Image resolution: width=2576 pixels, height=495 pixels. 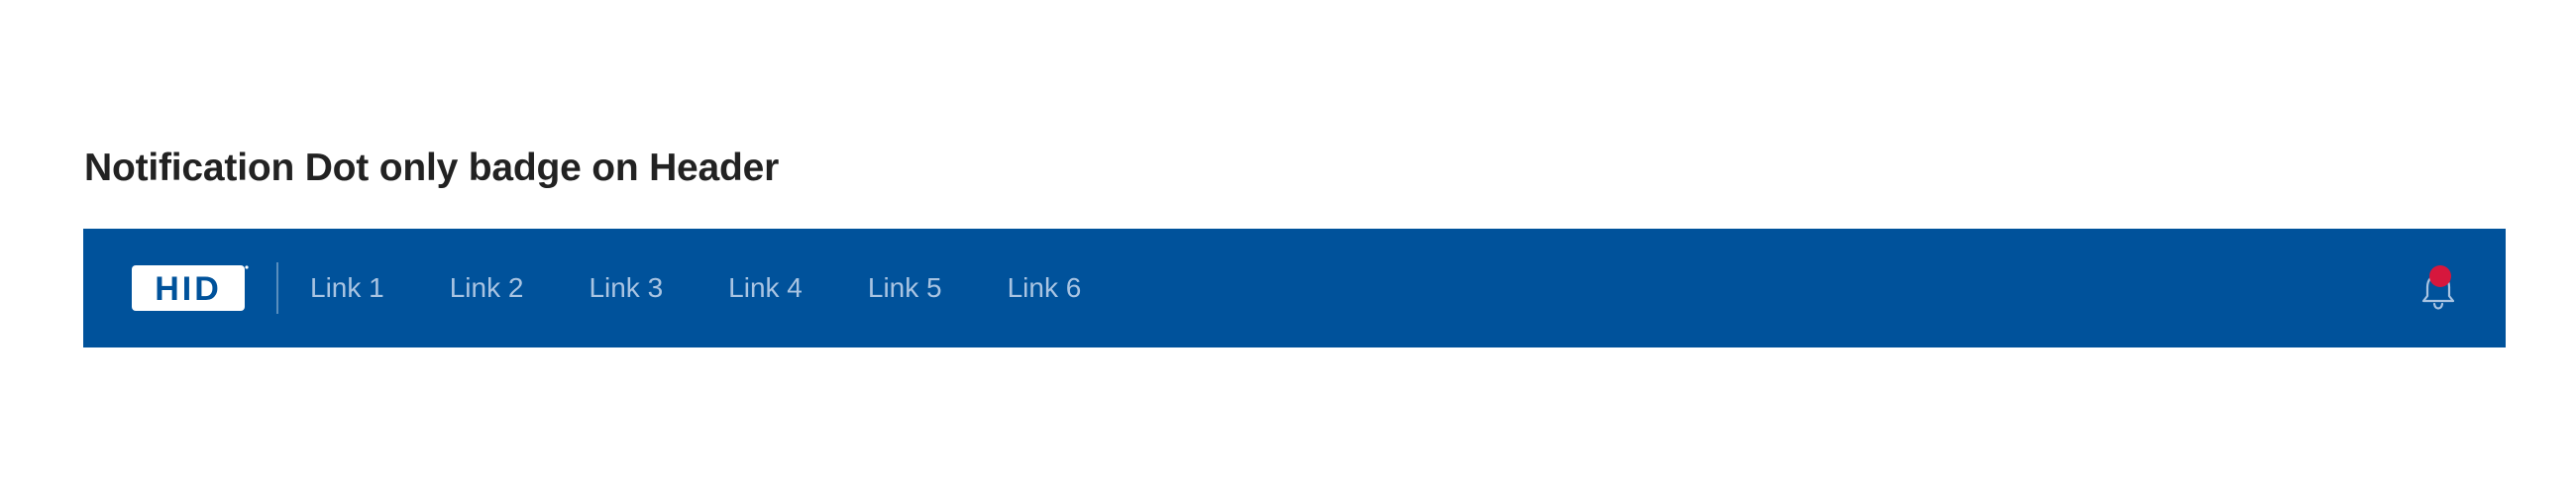 What do you see at coordinates (432, 168) in the screenshot?
I see `page-title: Notification Dot only badge on Header` at bounding box center [432, 168].